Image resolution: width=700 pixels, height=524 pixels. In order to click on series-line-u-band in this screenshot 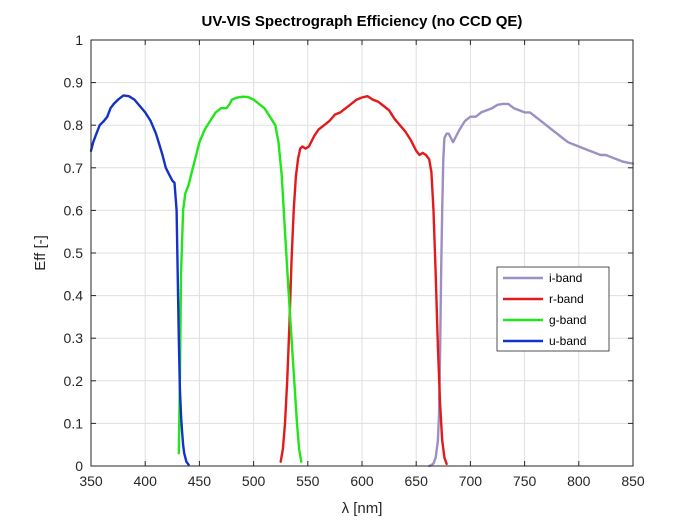, I will do `click(139, 280)`.